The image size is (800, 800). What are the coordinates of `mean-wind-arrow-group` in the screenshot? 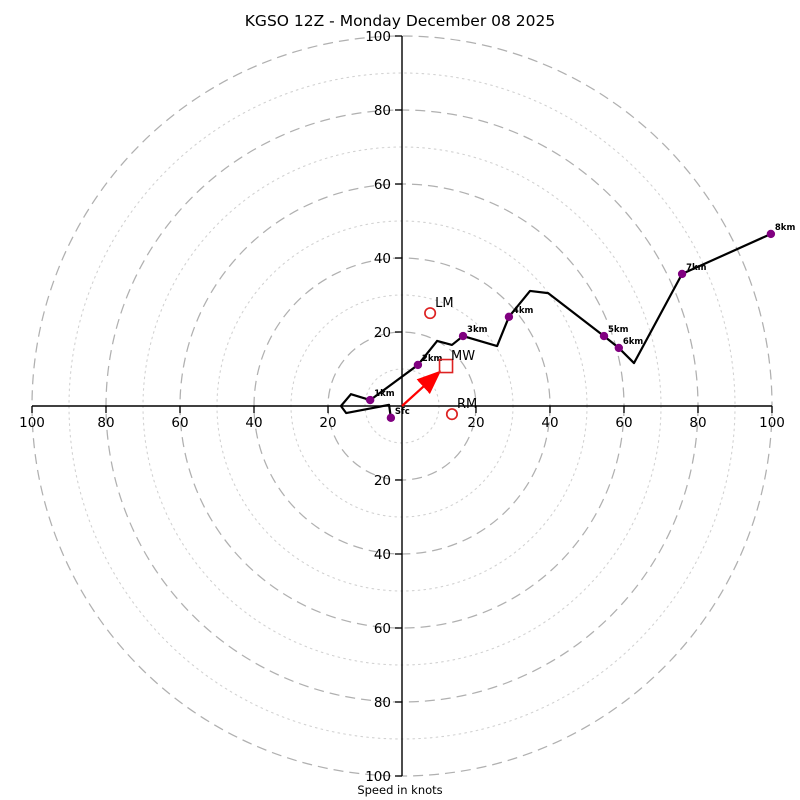 It's located at (421, 388).